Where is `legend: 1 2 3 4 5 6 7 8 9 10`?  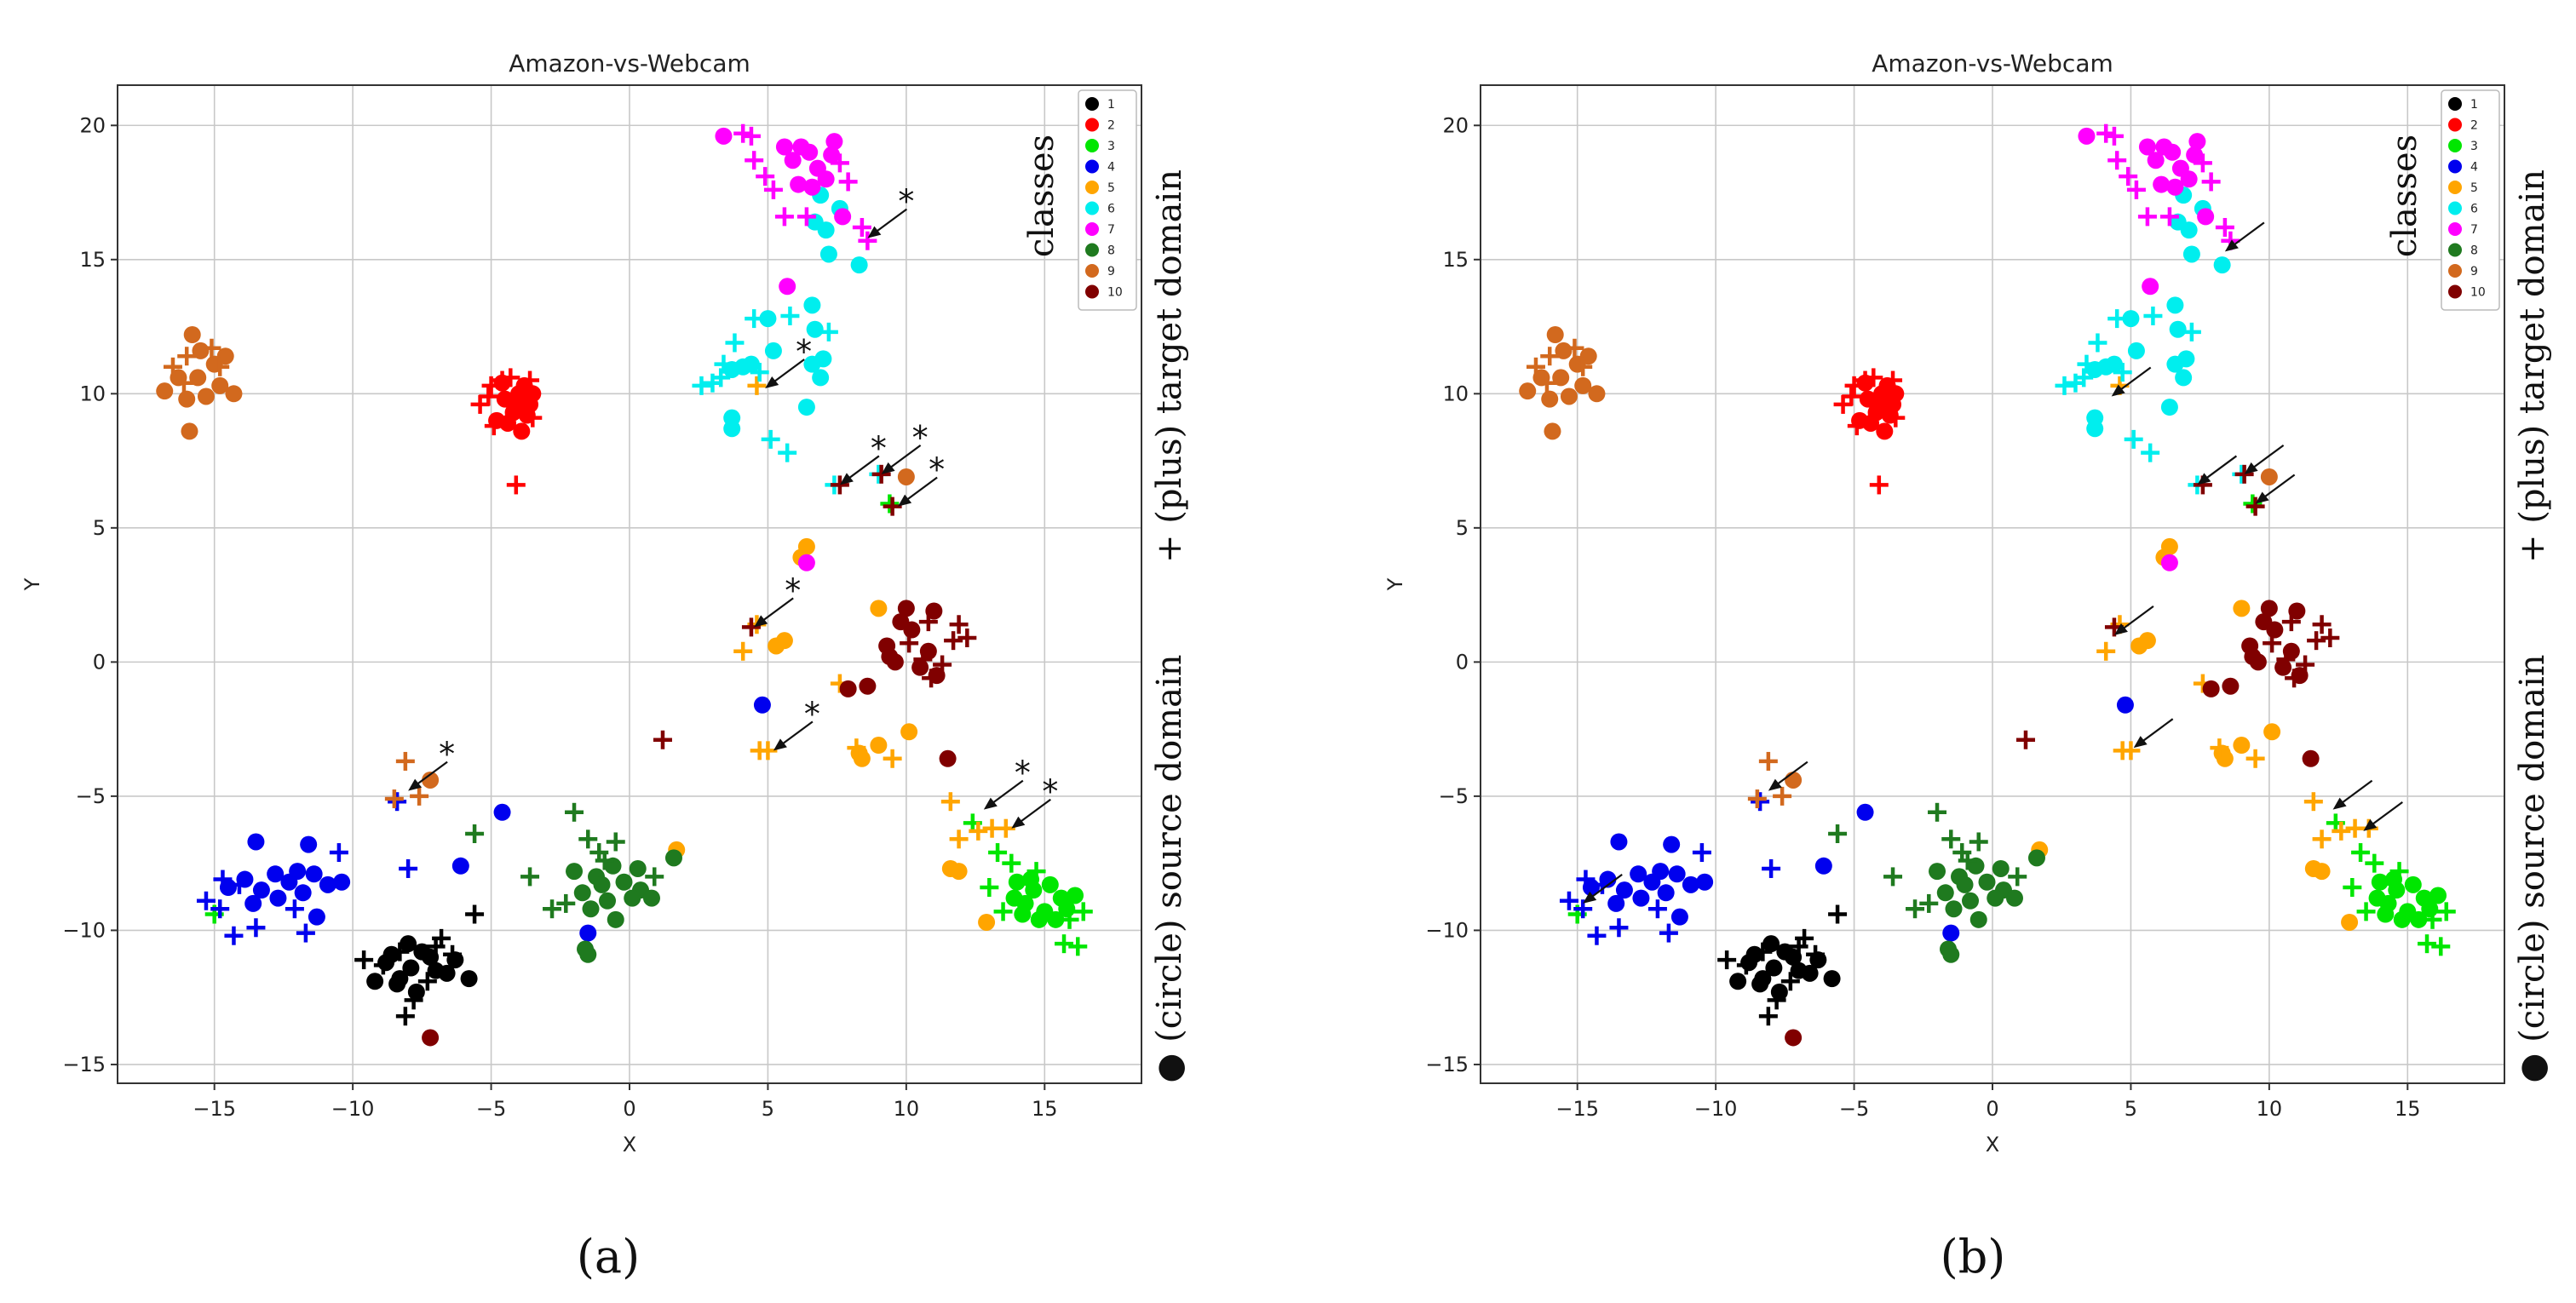 legend: 1 2 3 4 5 6 7 8 9 10 is located at coordinates (1107, 200).